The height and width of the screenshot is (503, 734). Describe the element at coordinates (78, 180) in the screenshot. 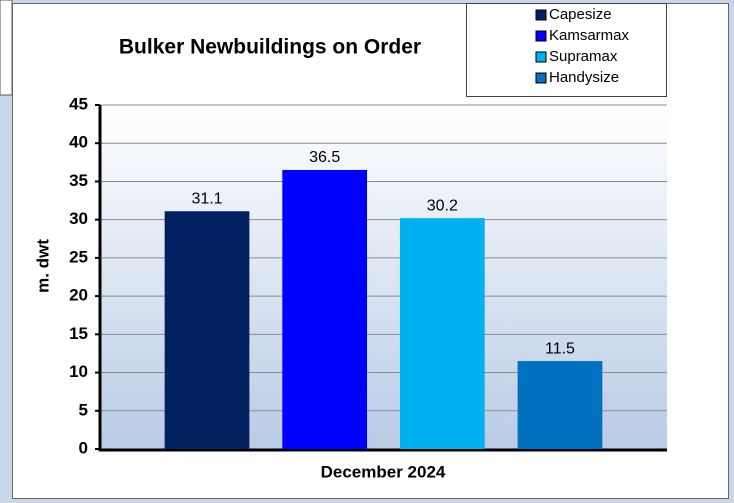

I see `y-tick-label: 35` at that location.